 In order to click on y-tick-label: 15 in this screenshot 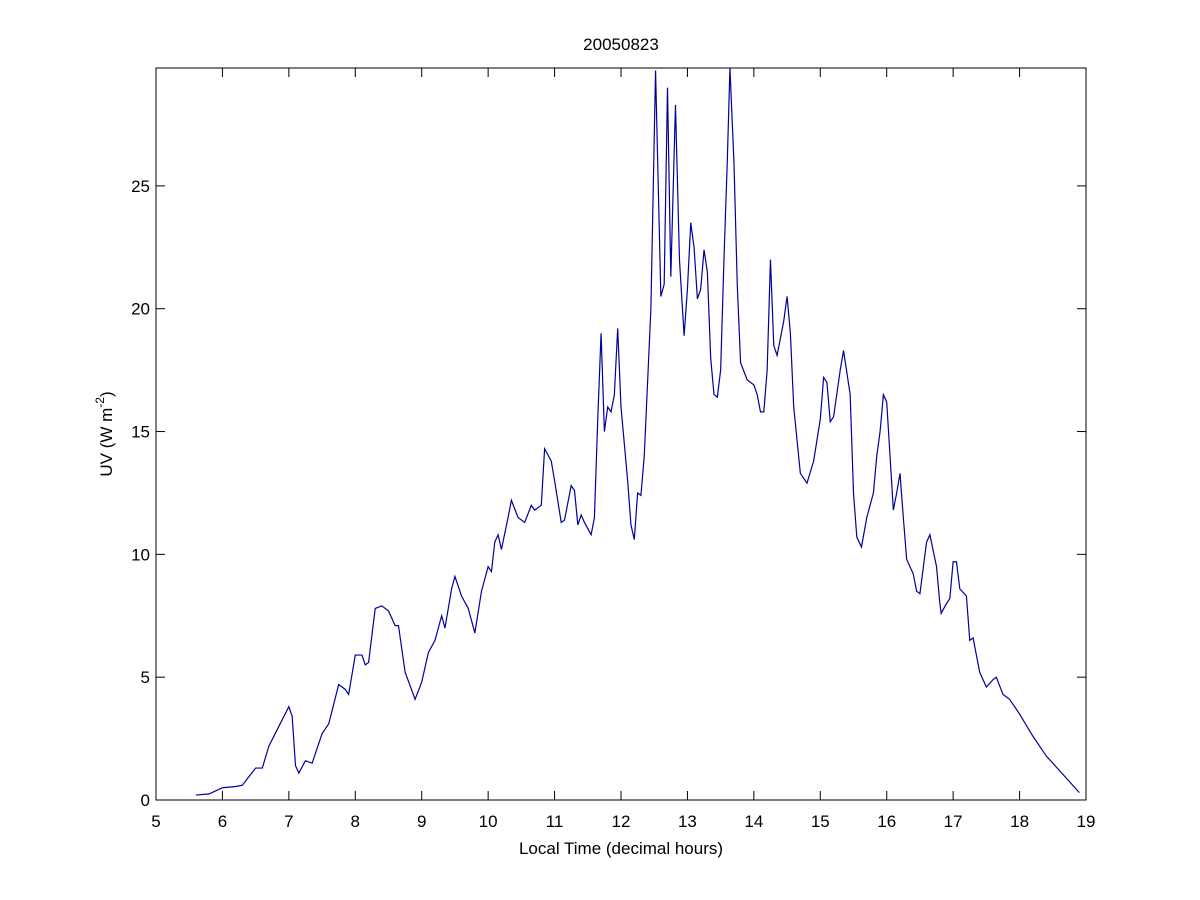, I will do `click(140, 432)`.